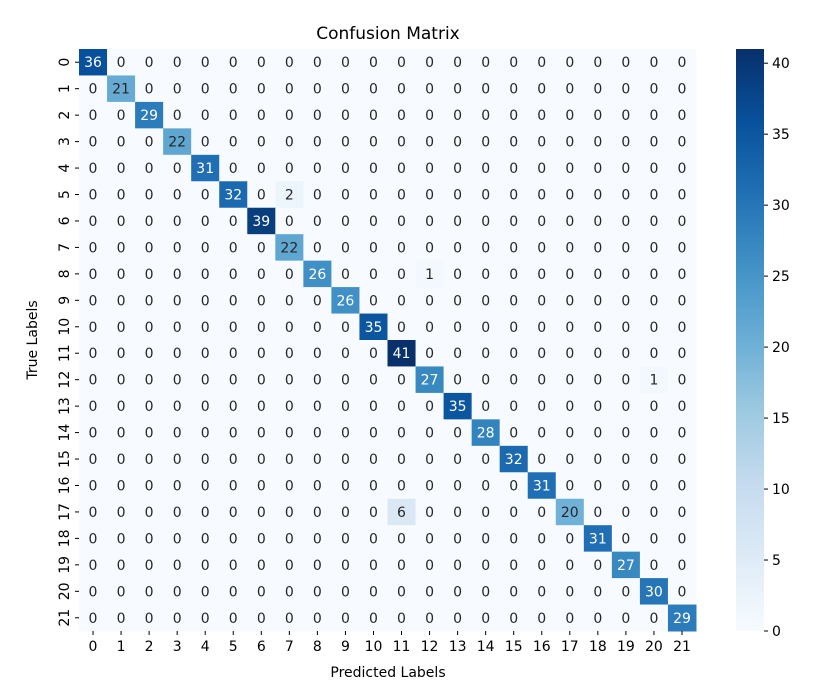 The image size is (826, 699). I want to click on x-tick-label: 5, so click(233, 647).